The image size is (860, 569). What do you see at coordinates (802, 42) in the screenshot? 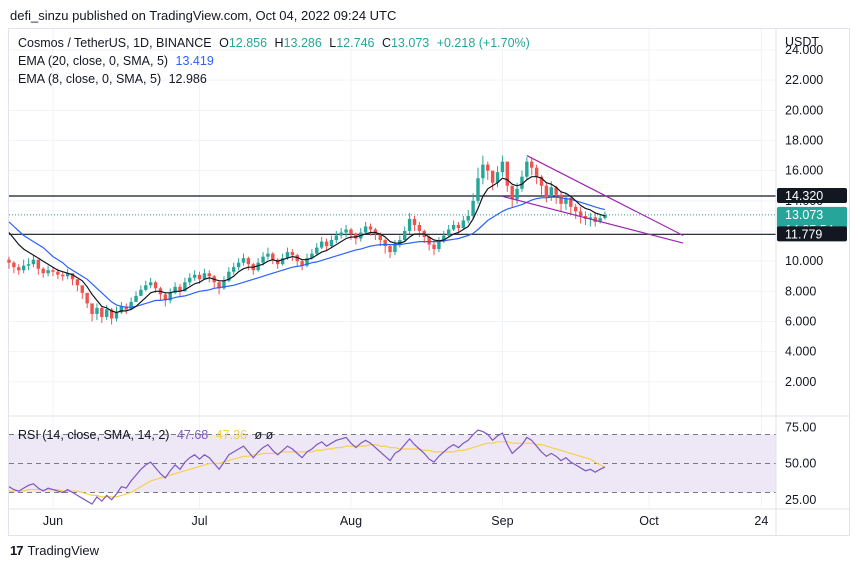
I see `currency-label: USDT` at bounding box center [802, 42].